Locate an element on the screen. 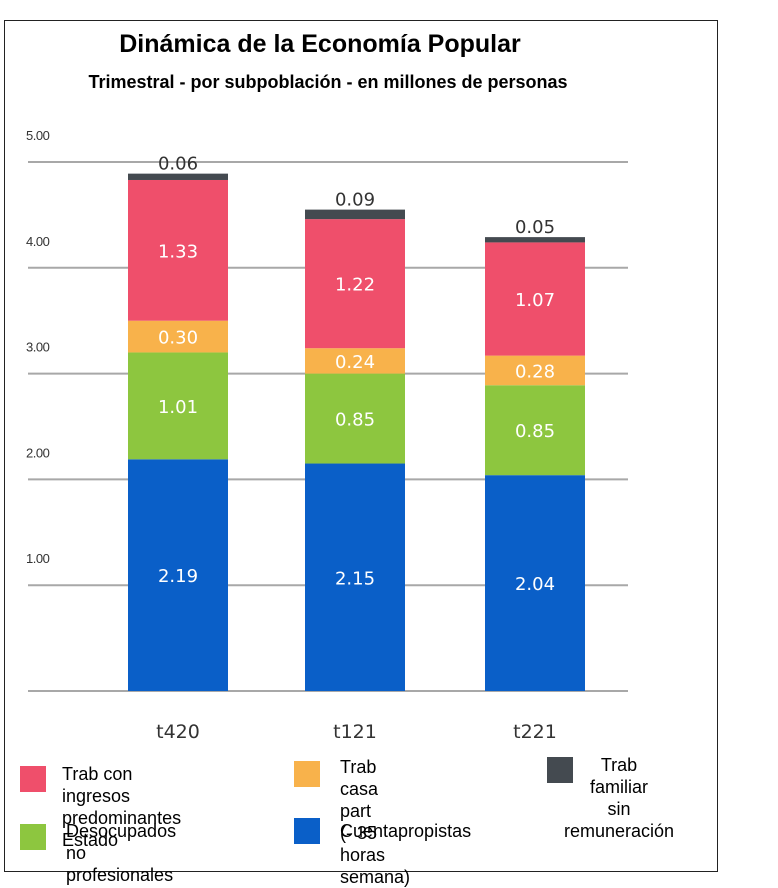 The width and height of the screenshot is (778, 888). y-tick-label: 3.00 is located at coordinates (38, 347).